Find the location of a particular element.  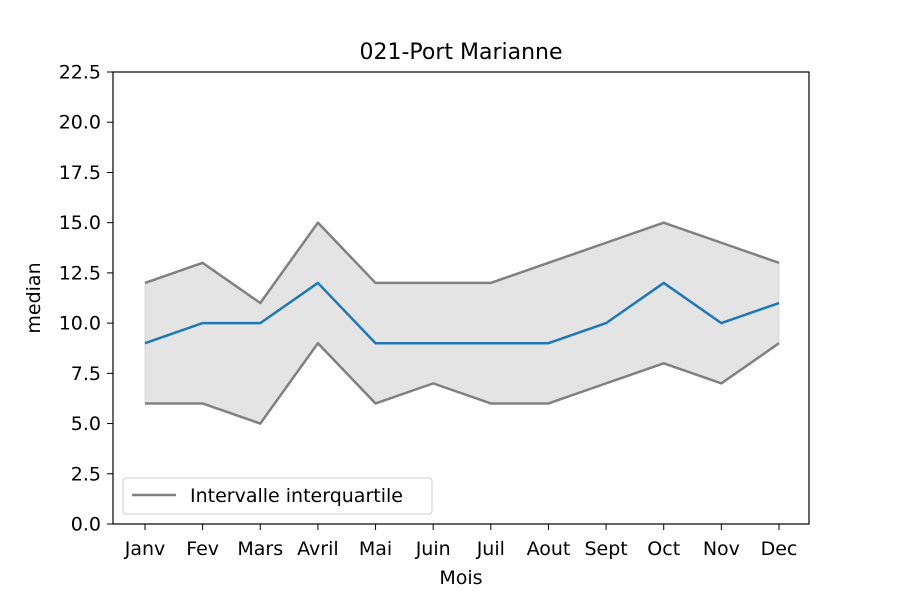

y-axis-label: median is located at coordinates (34, 297).